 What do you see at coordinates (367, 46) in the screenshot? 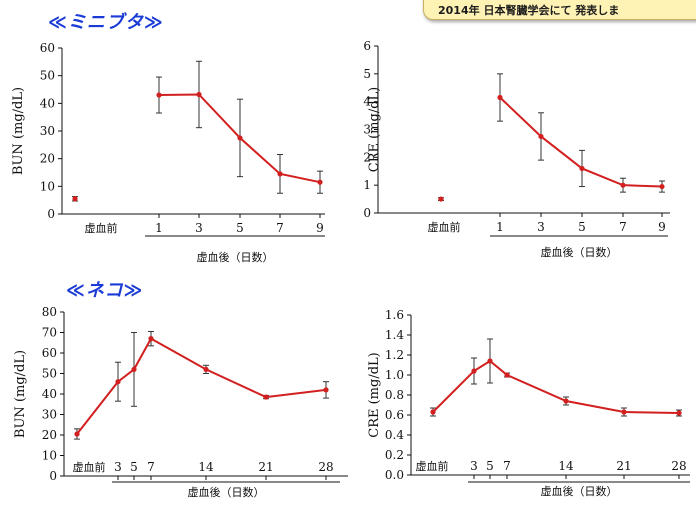
I see `y-tick-label: 6` at bounding box center [367, 46].